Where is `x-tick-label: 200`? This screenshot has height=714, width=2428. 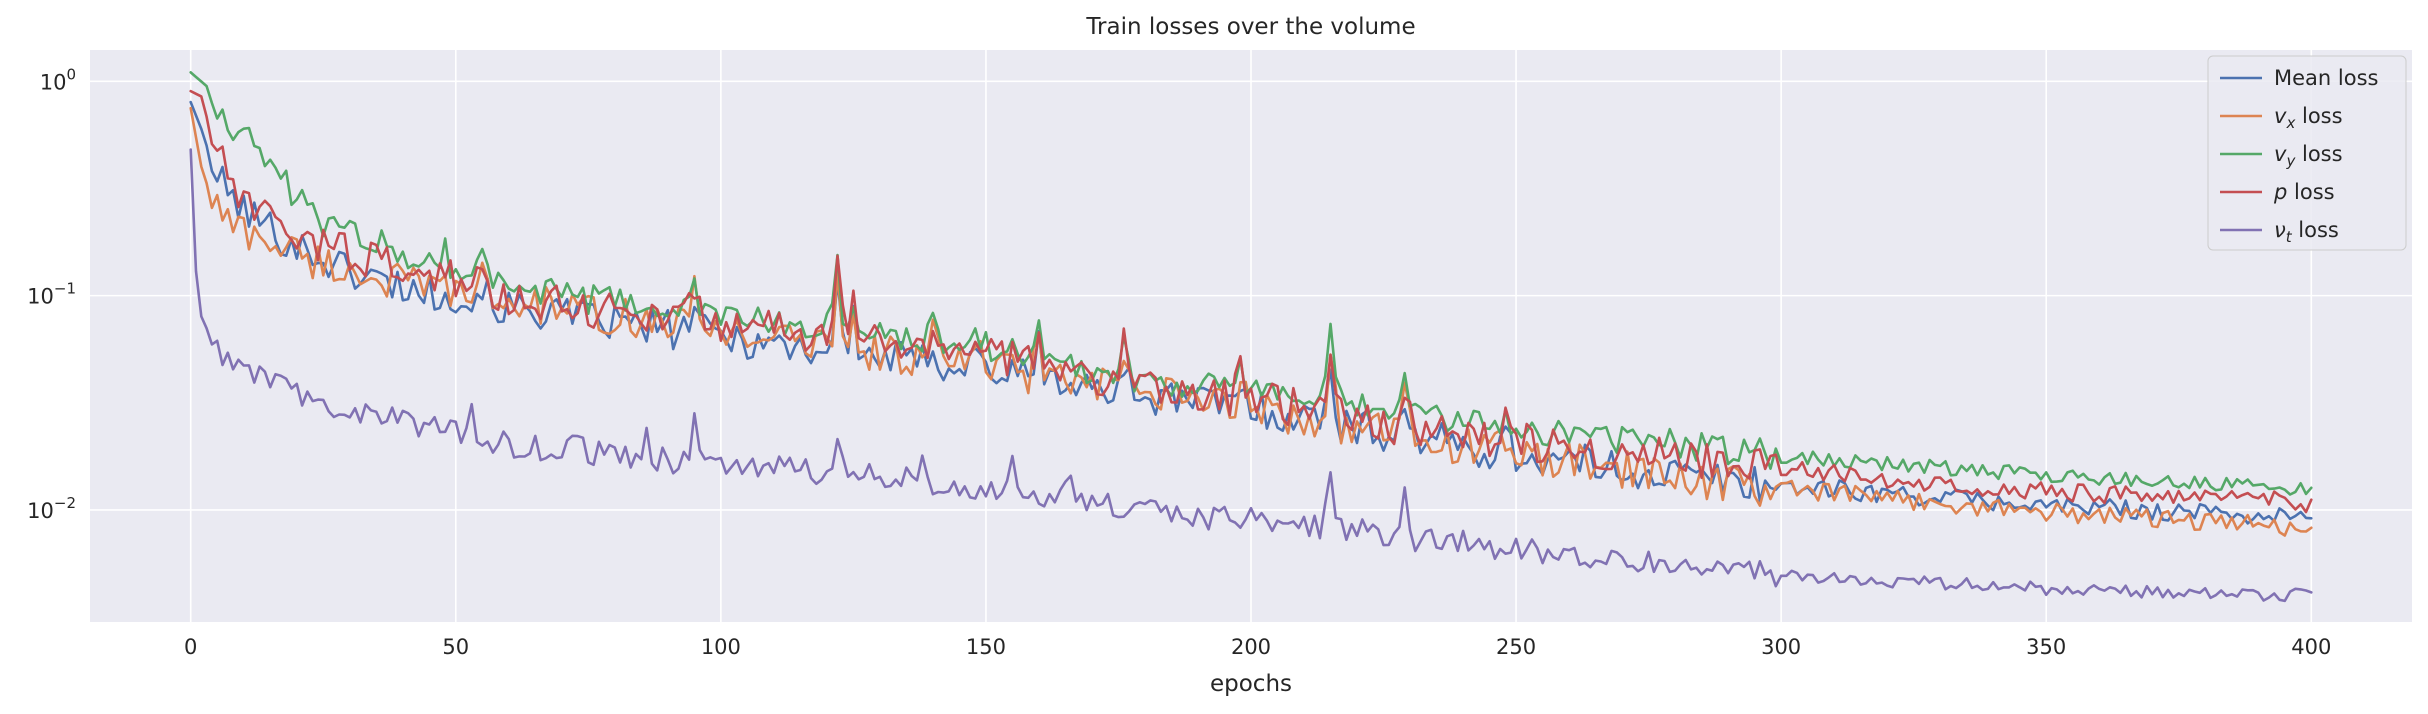
x-tick-label: 200 is located at coordinates (1251, 647).